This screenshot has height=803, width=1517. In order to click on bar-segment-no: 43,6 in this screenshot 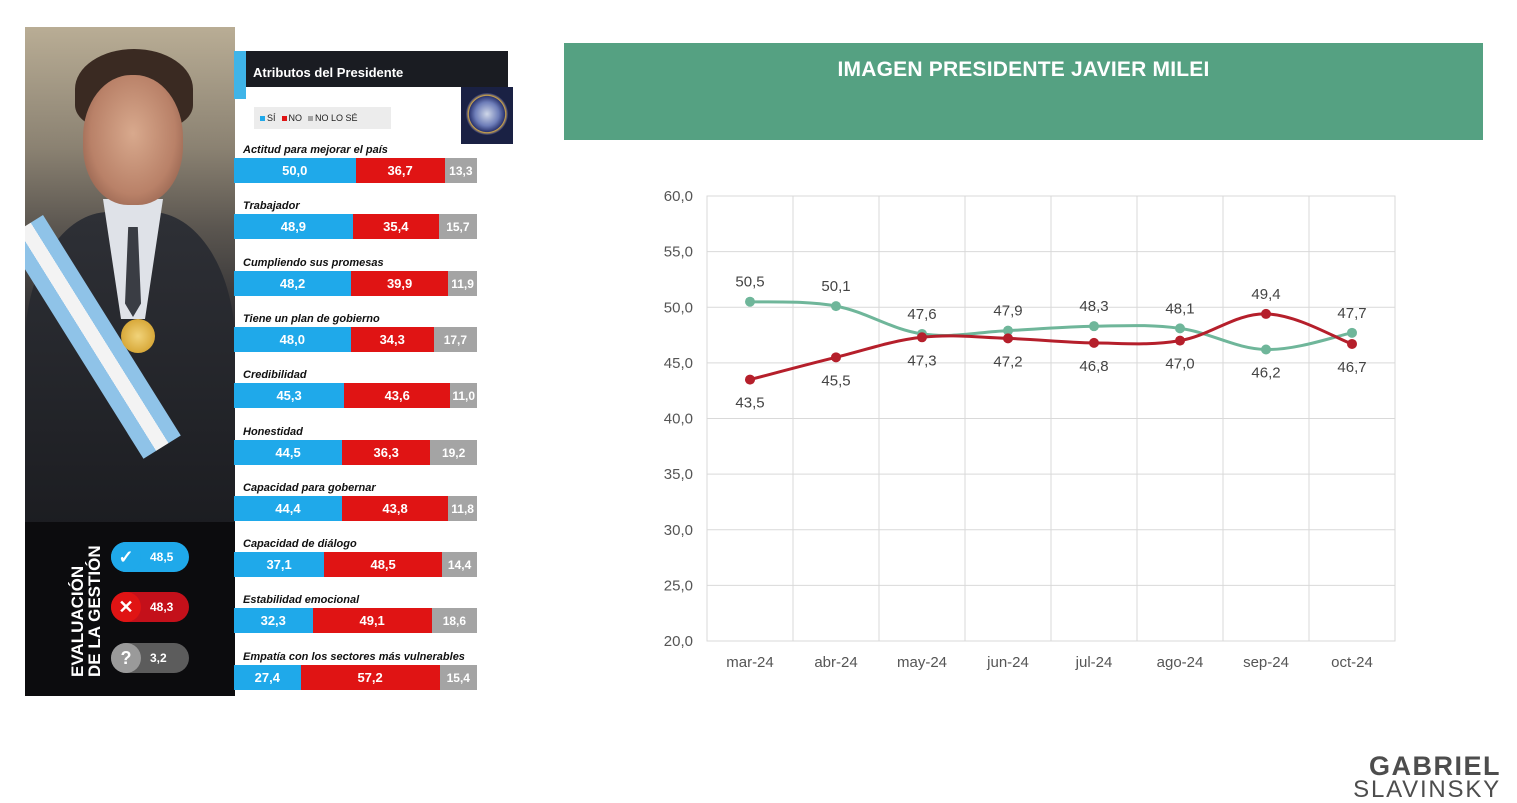, I will do `click(397, 395)`.